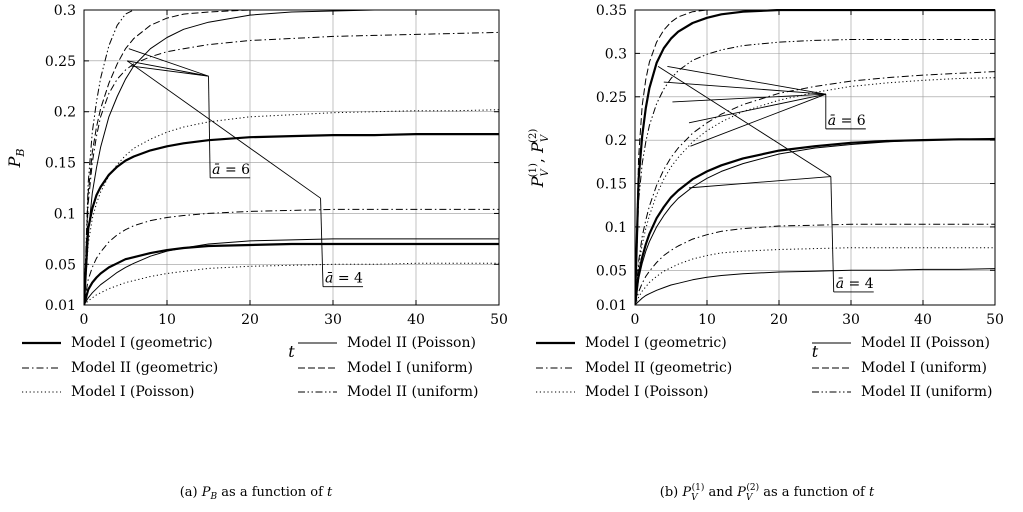 The height and width of the screenshot is (512, 1023). Describe the element at coordinates (256, 493) in the screenshot. I see `figure-caption-a: (a) PB as a function of t` at that location.